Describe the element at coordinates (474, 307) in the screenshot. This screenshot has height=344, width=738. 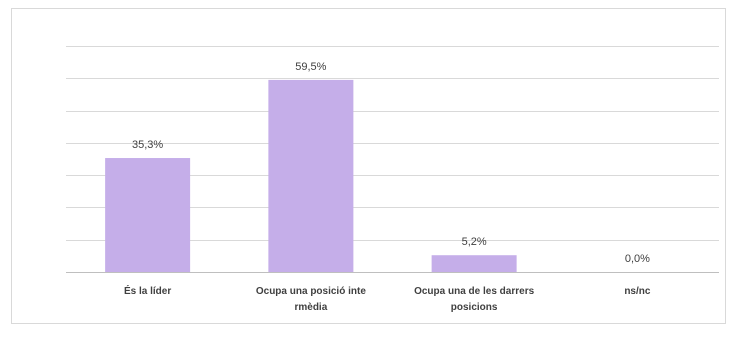
I see `category-label: posicions` at that location.